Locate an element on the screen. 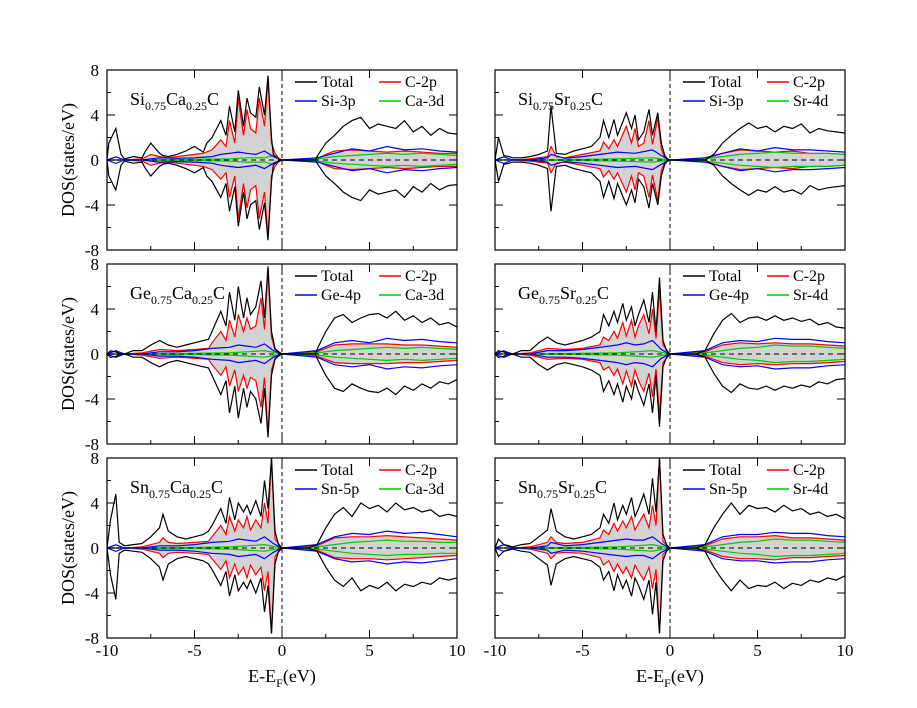 The width and height of the screenshot is (917, 708). title-element: Si is located at coordinates (525, 99).